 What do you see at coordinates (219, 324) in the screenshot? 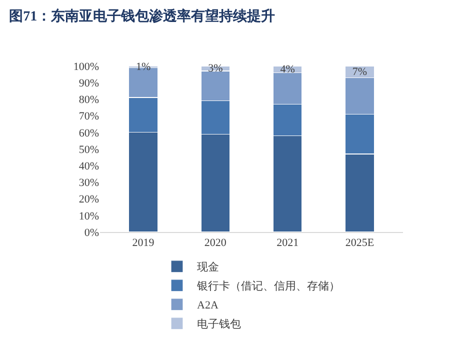
I see `legend-label: 电子钱包` at bounding box center [219, 324].